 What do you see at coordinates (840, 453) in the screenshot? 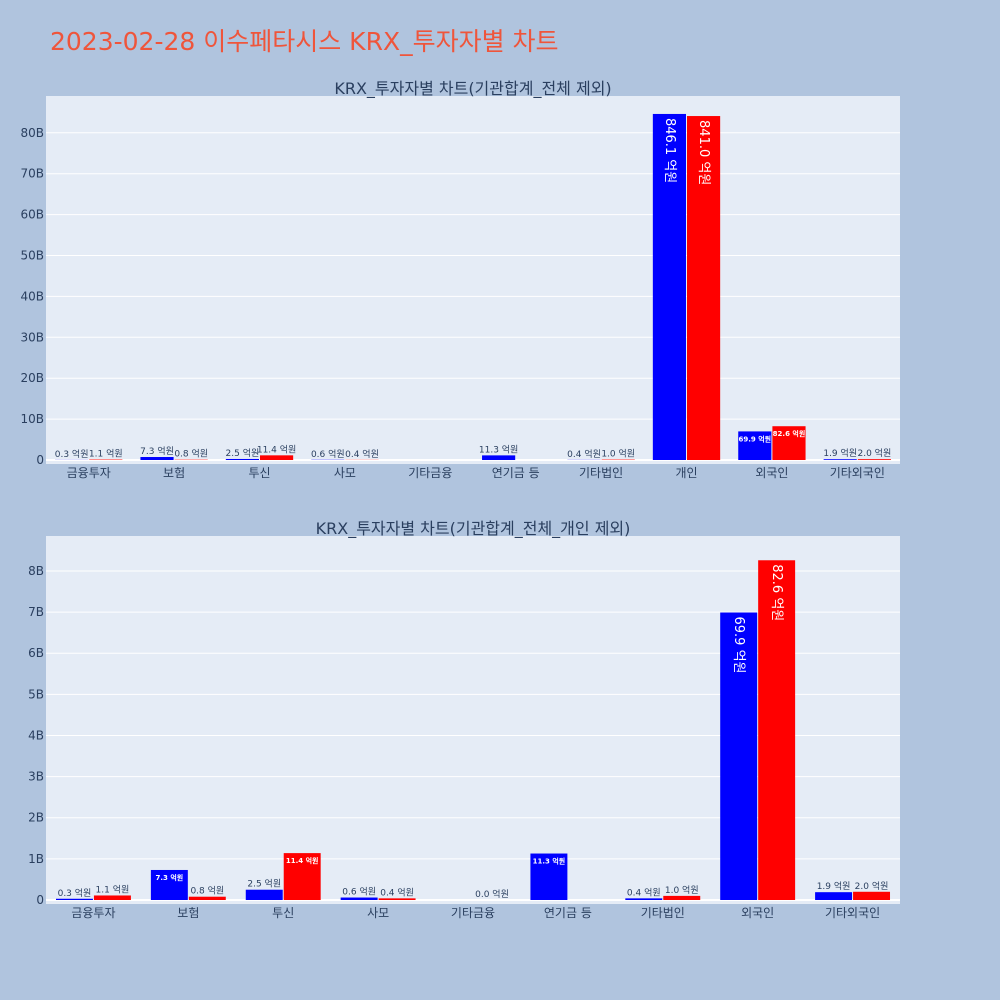
I see `data-label: 1.9 억원` at bounding box center [840, 453].